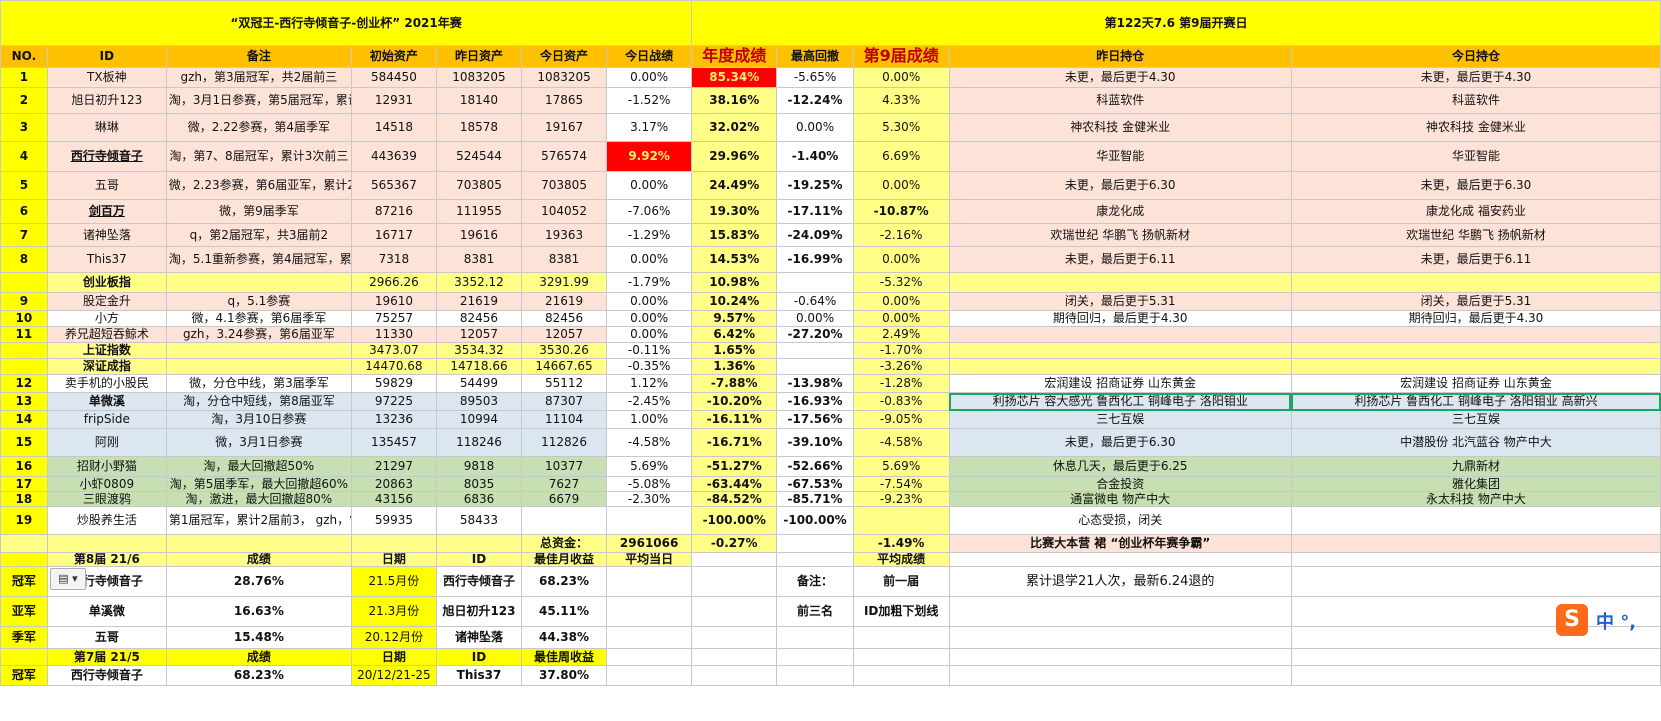  What do you see at coordinates (479, 156) in the screenshot?
I see `cell-yesterday: 524544` at bounding box center [479, 156].